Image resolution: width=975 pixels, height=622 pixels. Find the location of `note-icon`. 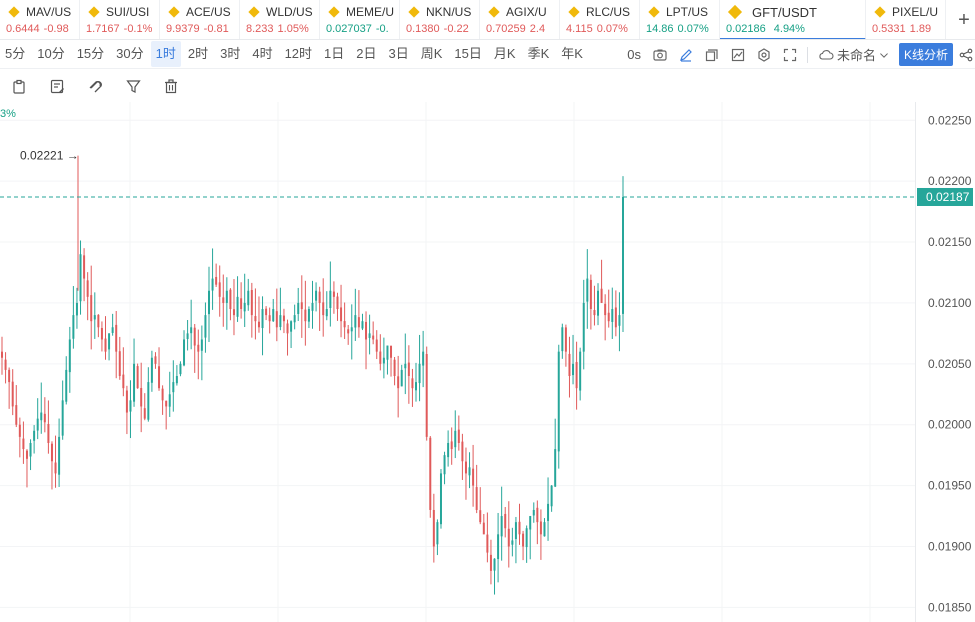

note-icon is located at coordinates (57, 86).